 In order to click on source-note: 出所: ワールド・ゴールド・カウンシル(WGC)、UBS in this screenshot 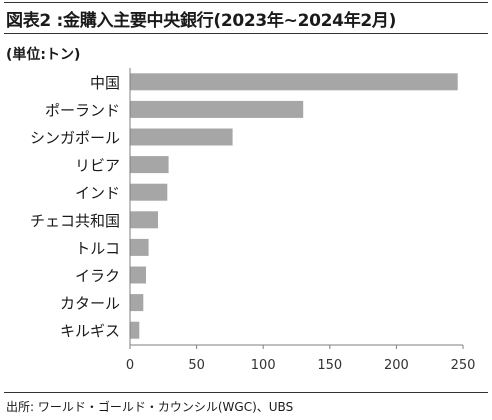, I will do `click(150, 407)`.